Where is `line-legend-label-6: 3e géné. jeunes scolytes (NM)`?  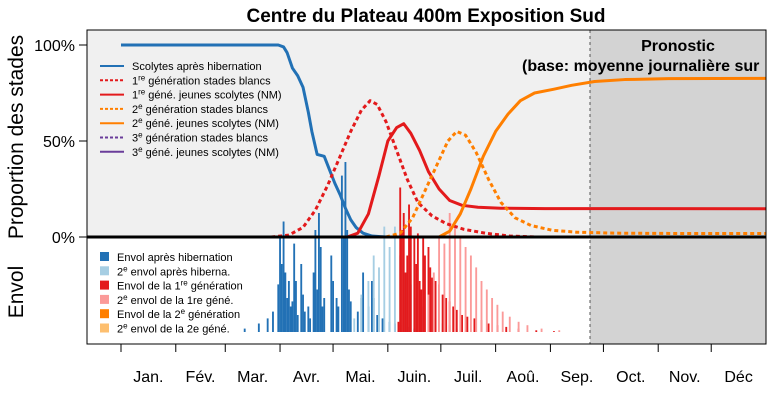
line-legend-label-6: 3e géné. jeunes scolytes (NM) is located at coordinates (205, 151).